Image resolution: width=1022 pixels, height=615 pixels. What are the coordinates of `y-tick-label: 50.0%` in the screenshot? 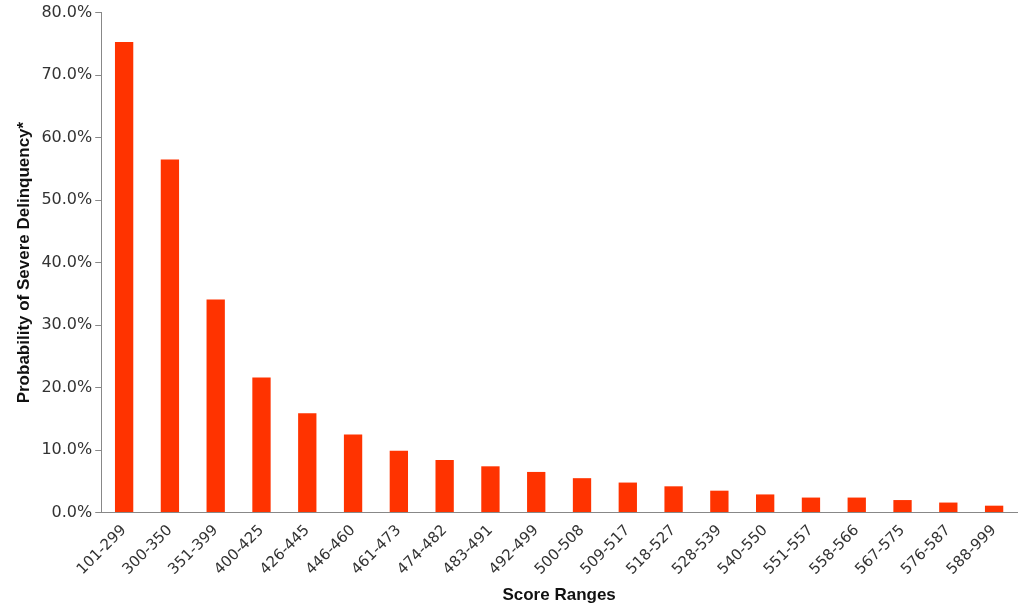 It's located at (67, 199).